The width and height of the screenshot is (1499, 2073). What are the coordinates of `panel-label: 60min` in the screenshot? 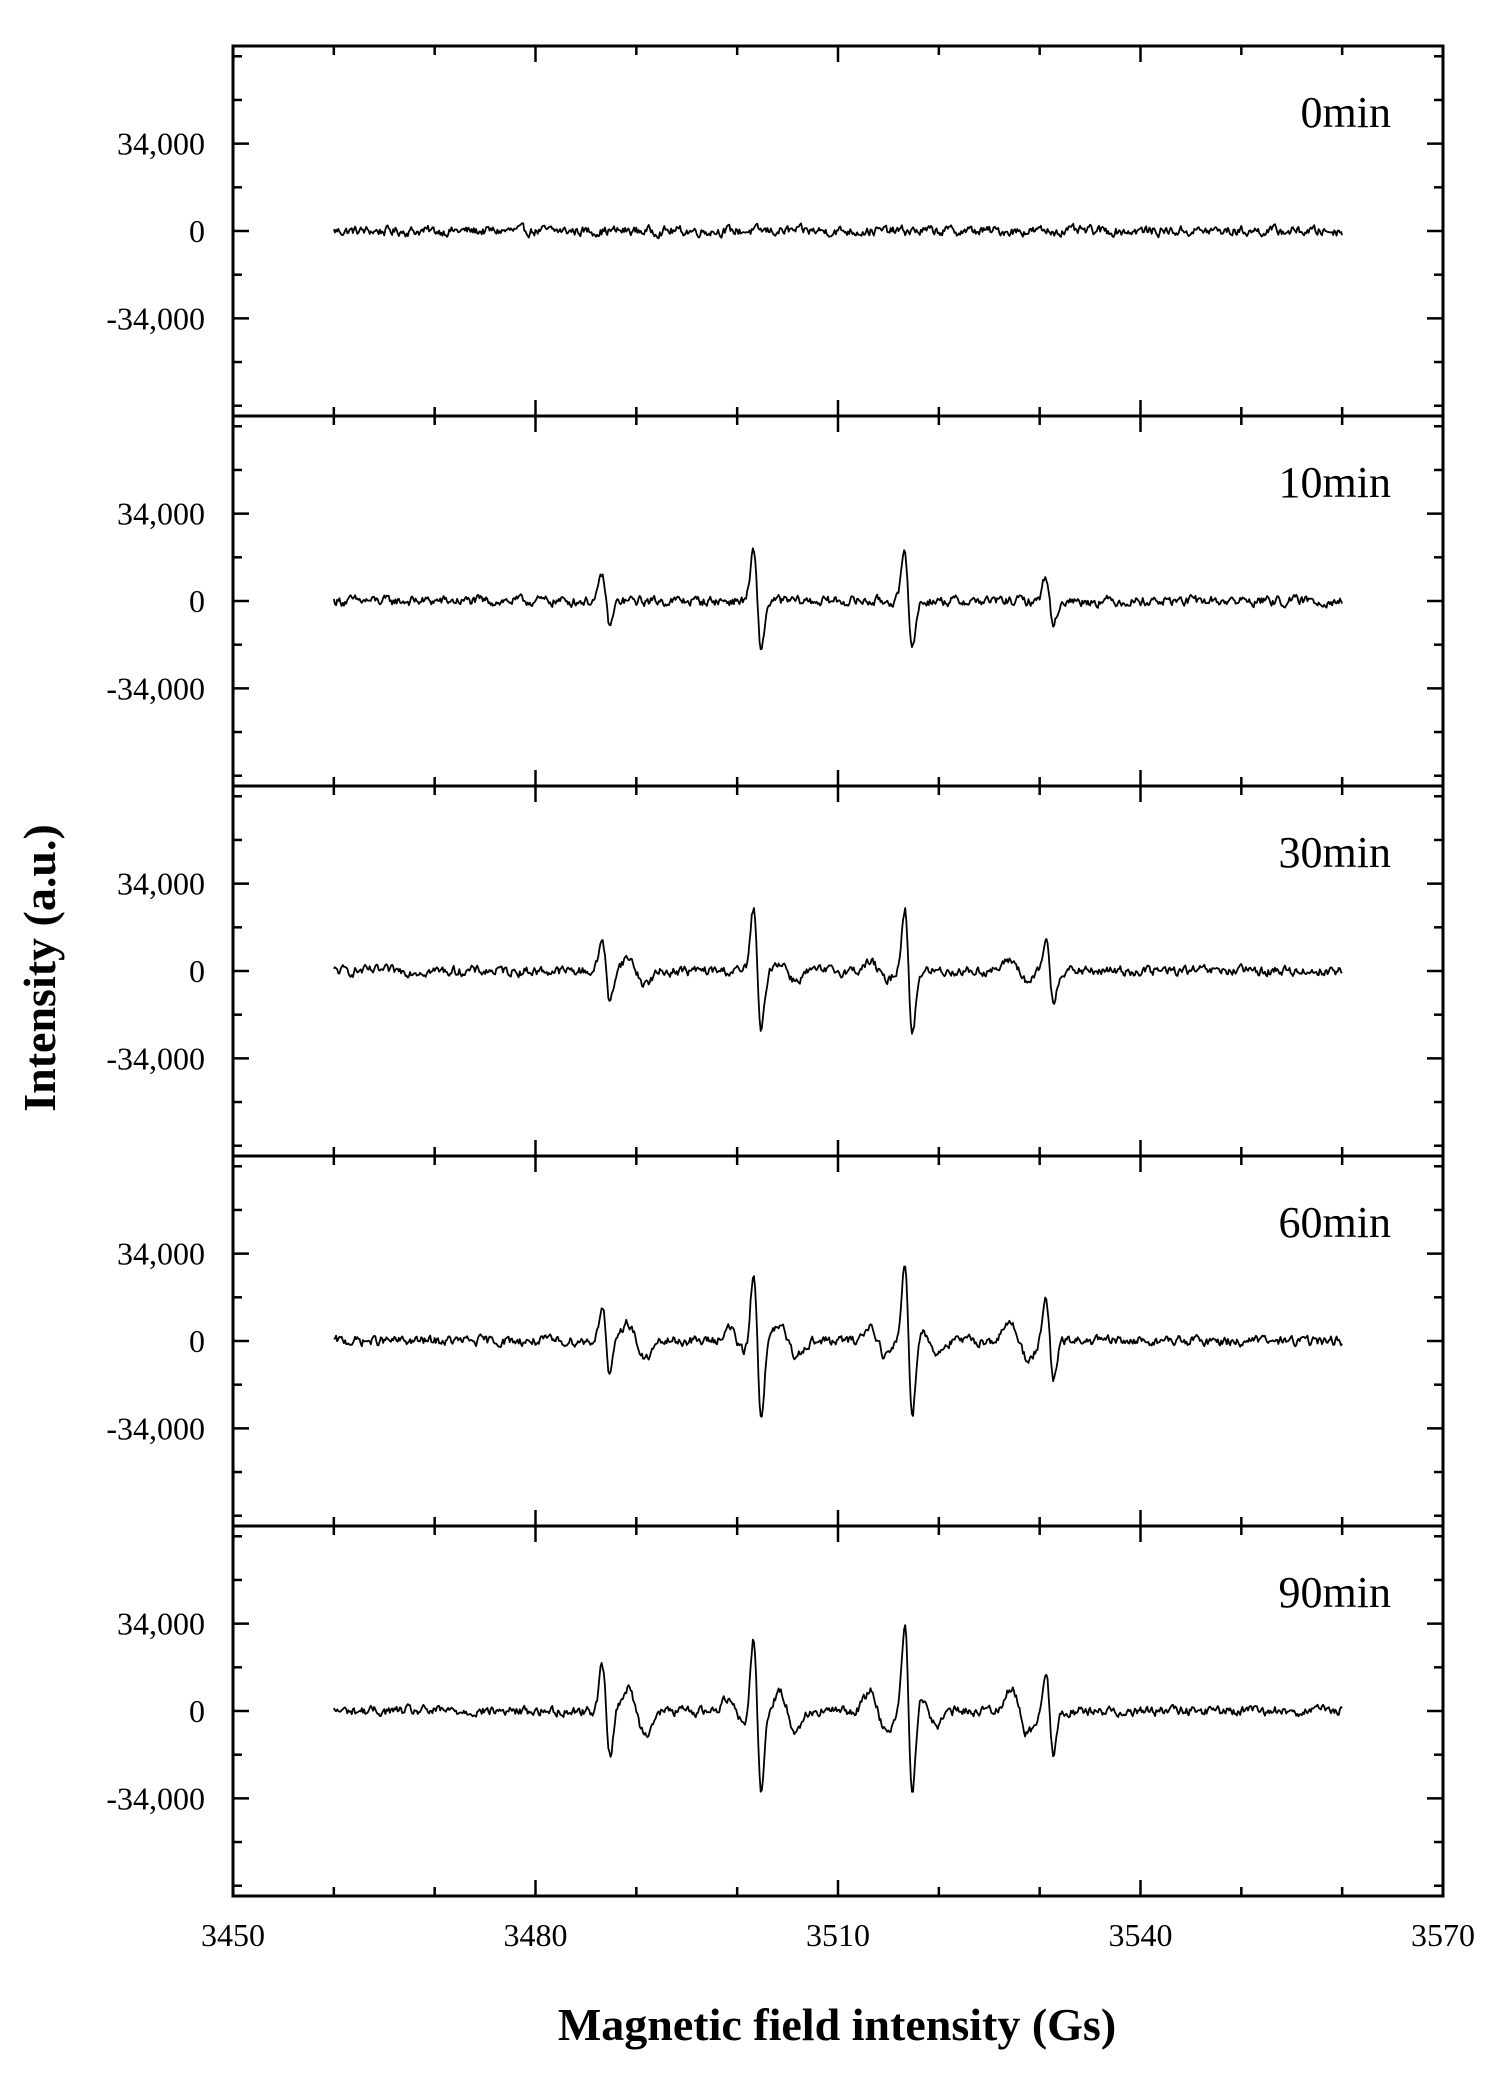 It's located at (1335, 1222).